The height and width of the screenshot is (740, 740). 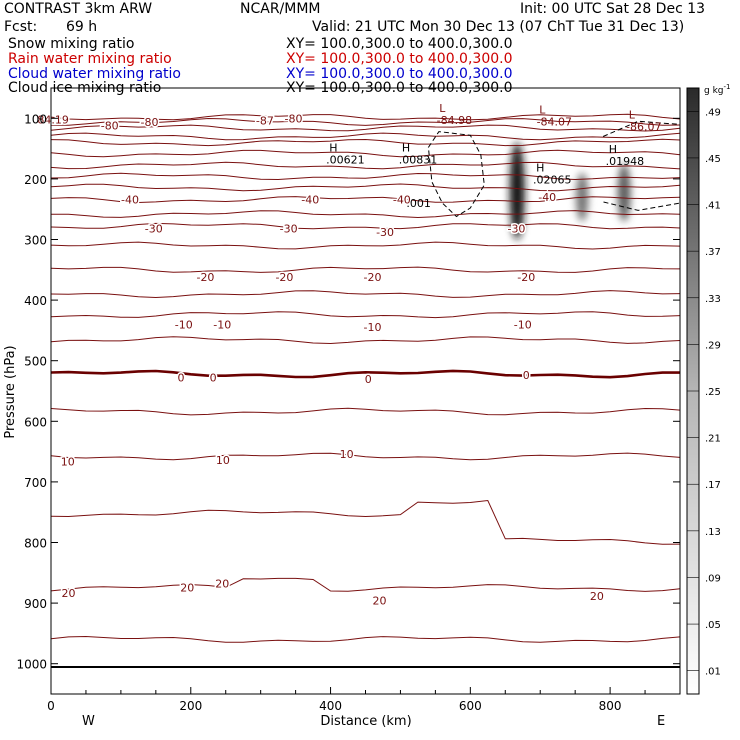 I want to click on contour-label-11: -30, so click(x=516, y=229).